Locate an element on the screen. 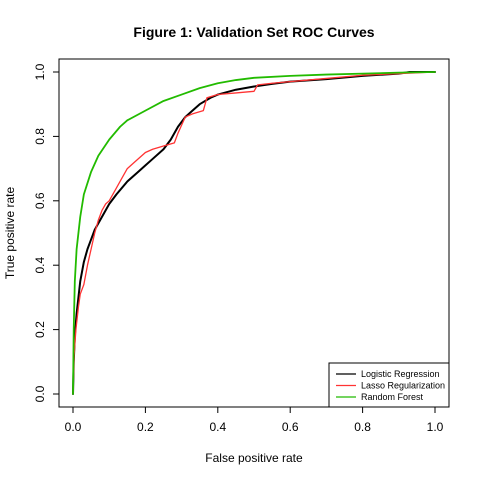  x-tick-label: 1.0 is located at coordinates (435, 427).